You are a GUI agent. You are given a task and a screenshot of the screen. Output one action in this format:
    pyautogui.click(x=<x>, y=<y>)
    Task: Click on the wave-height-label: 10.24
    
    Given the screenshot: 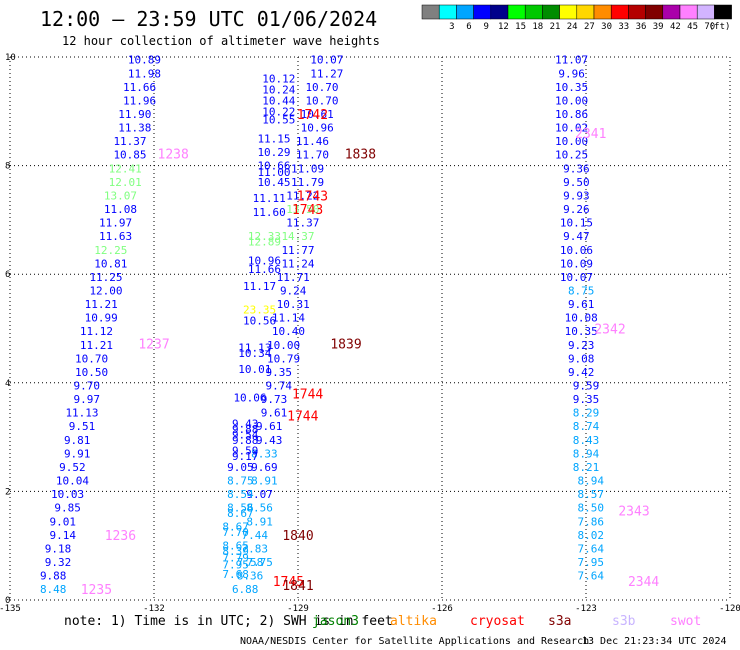 What is the action you would take?
    pyautogui.click(x=278, y=90)
    